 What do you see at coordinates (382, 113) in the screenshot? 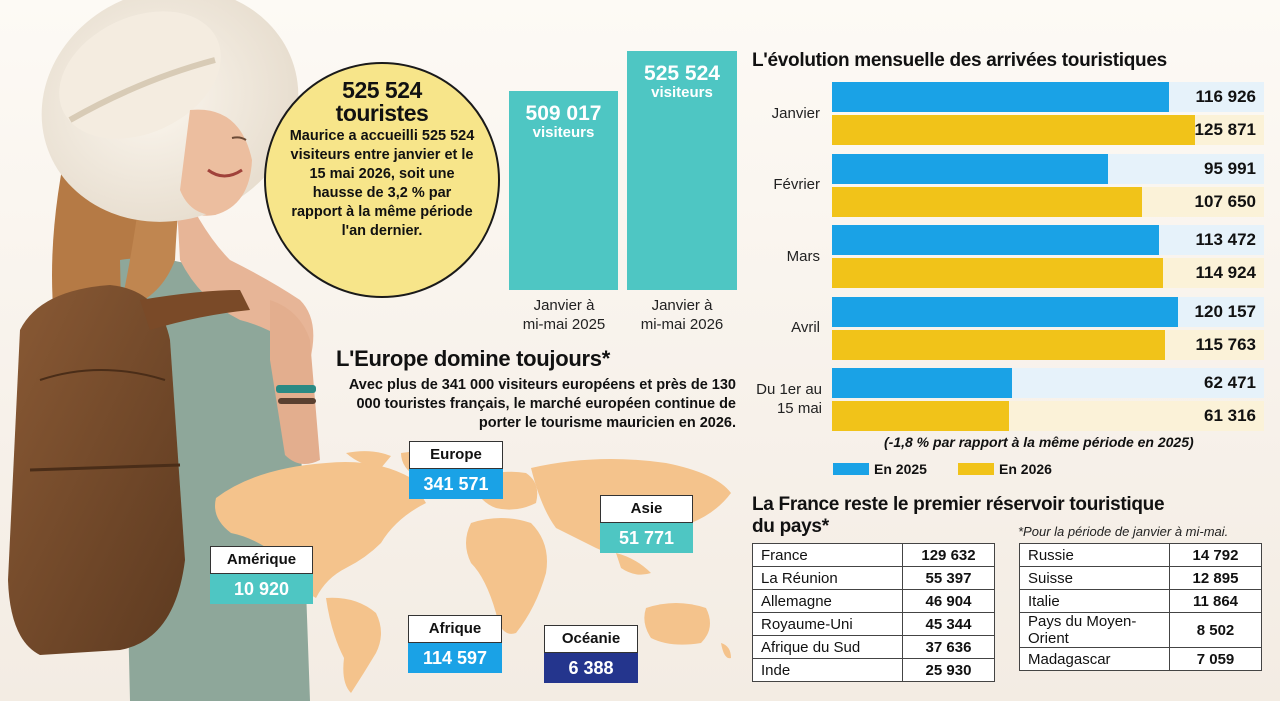
I see `headline-unit: touristes` at bounding box center [382, 113].